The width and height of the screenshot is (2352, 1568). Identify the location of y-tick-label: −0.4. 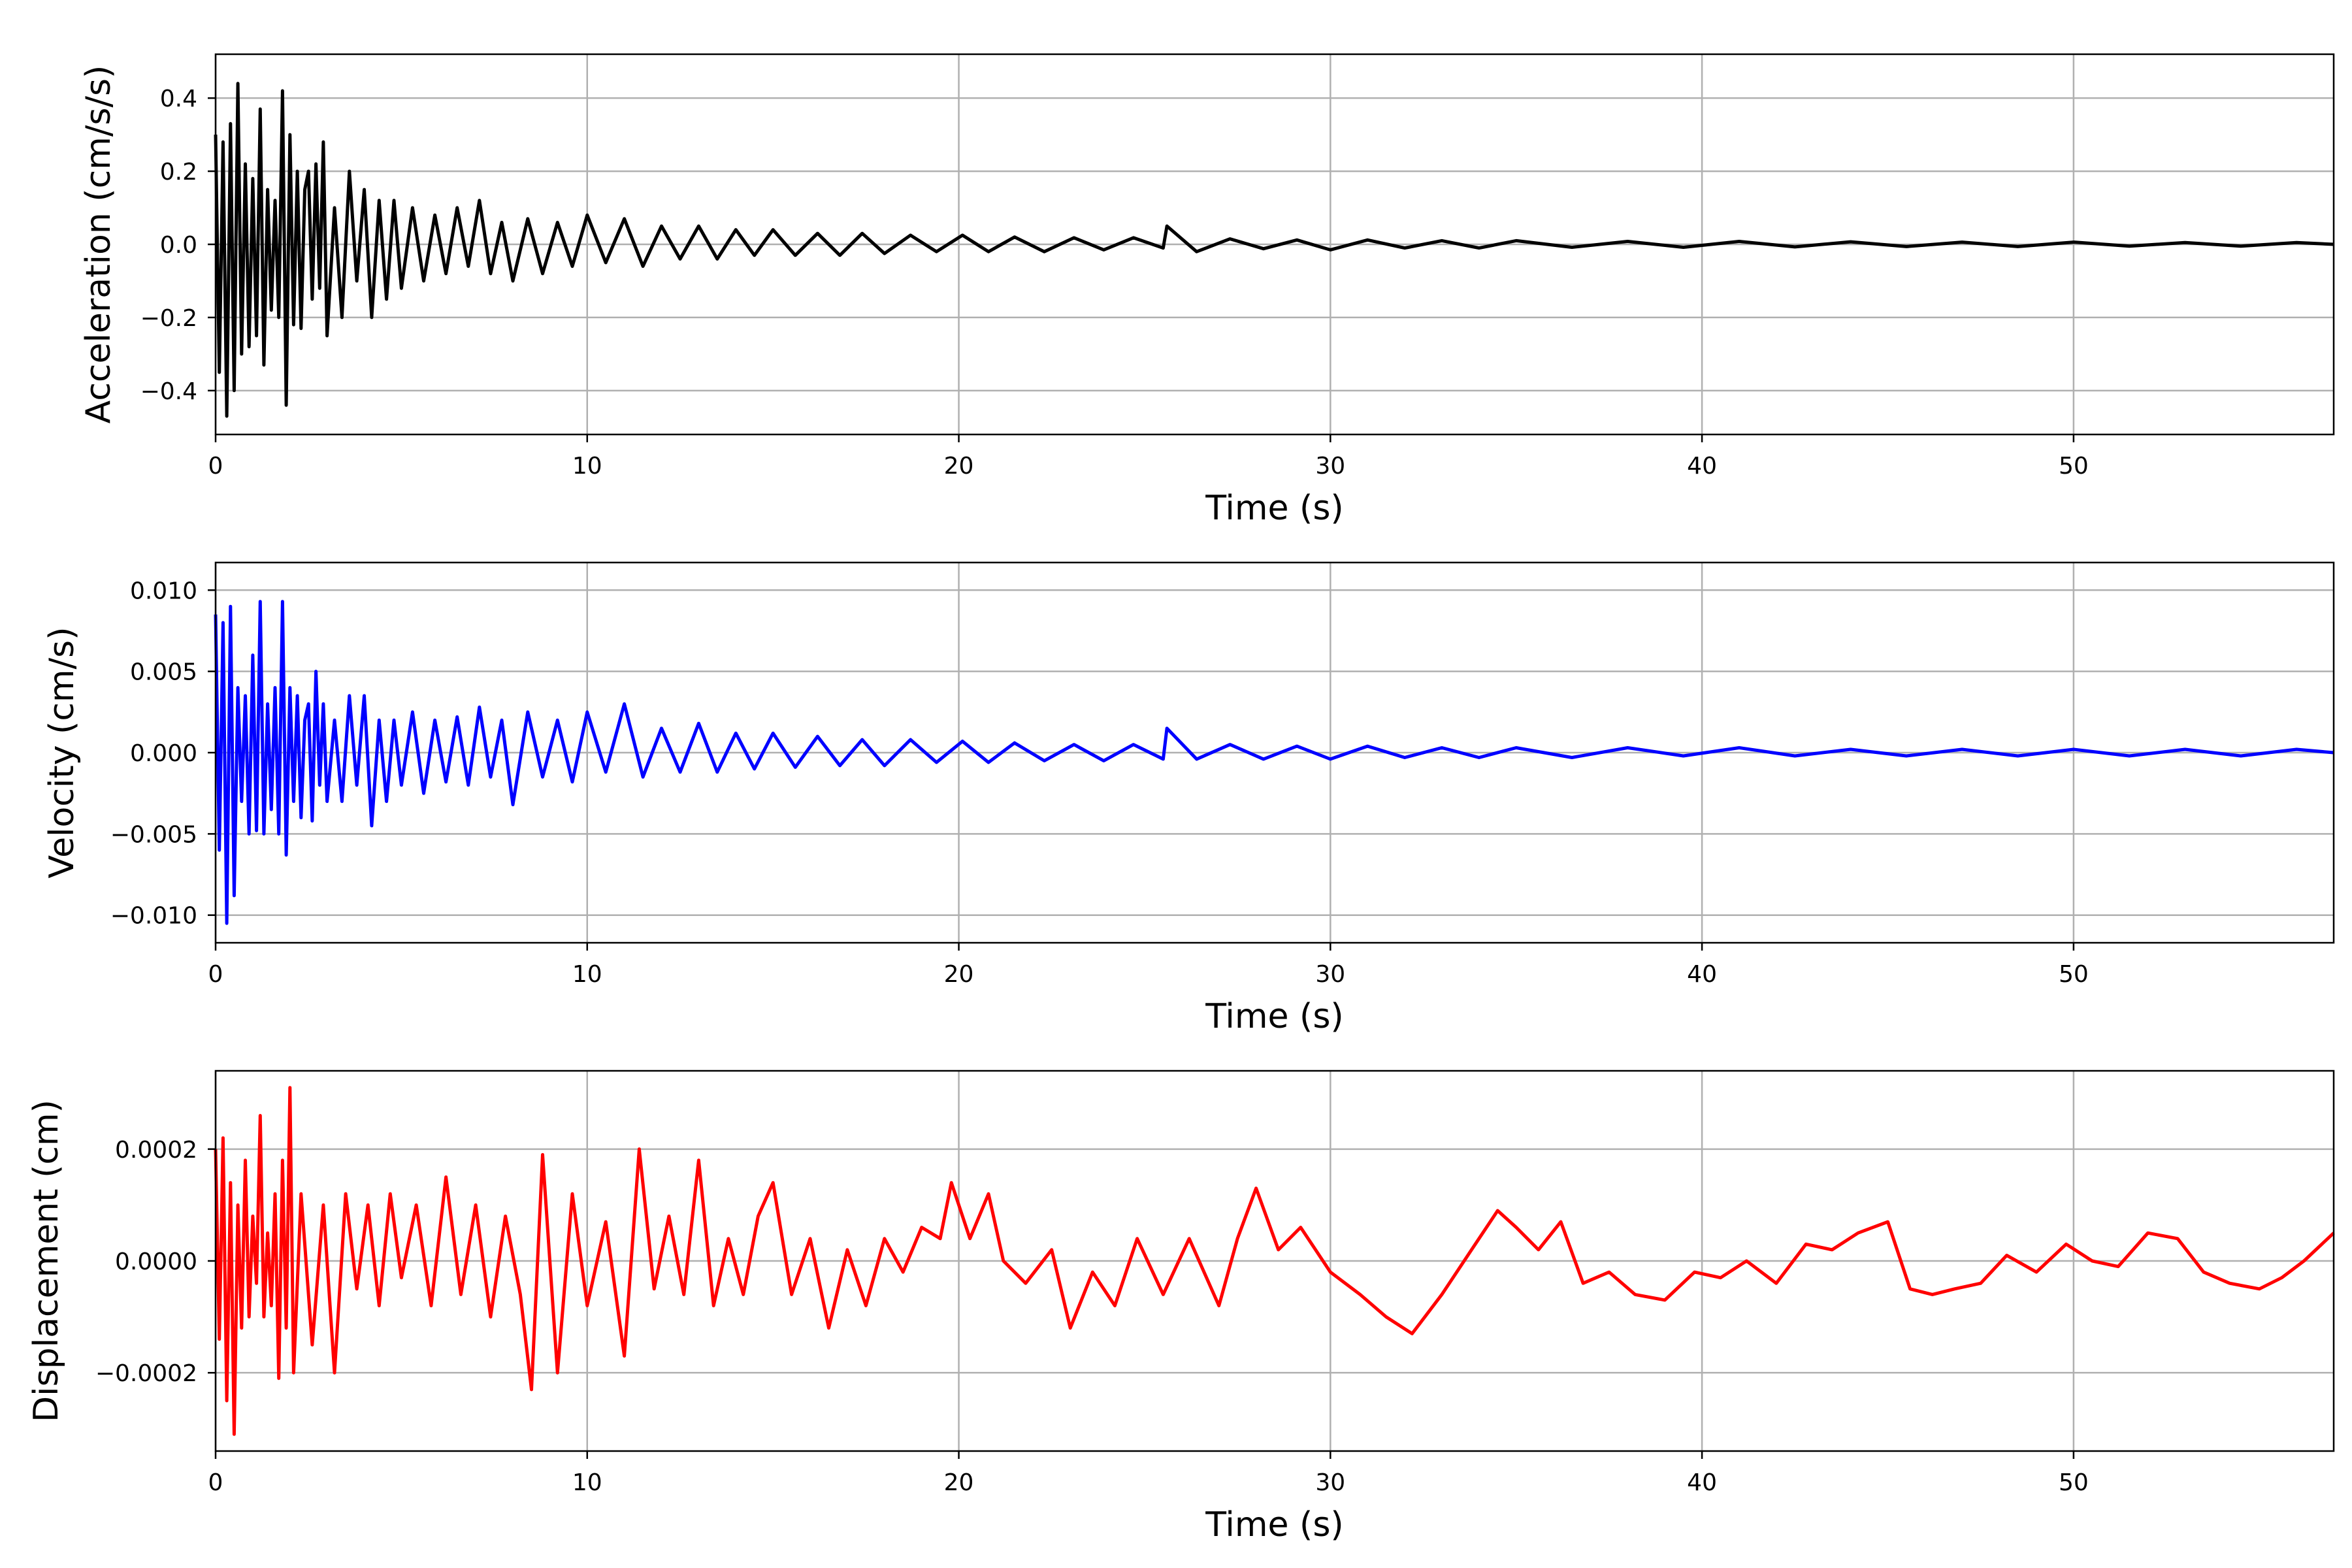
(168, 391).